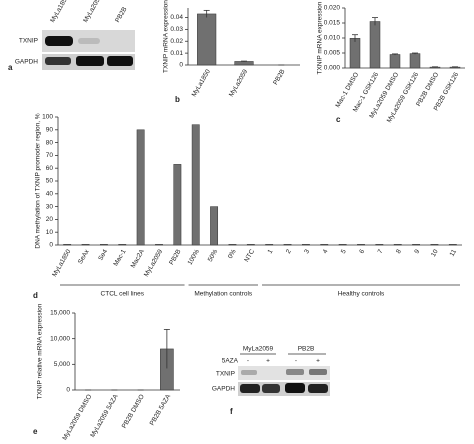 The width and height of the screenshot is (474, 444). What do you see at coordinates (35, 431) in the screenshot?
I see `panel-letter: e` at bounding box center [35, 431].